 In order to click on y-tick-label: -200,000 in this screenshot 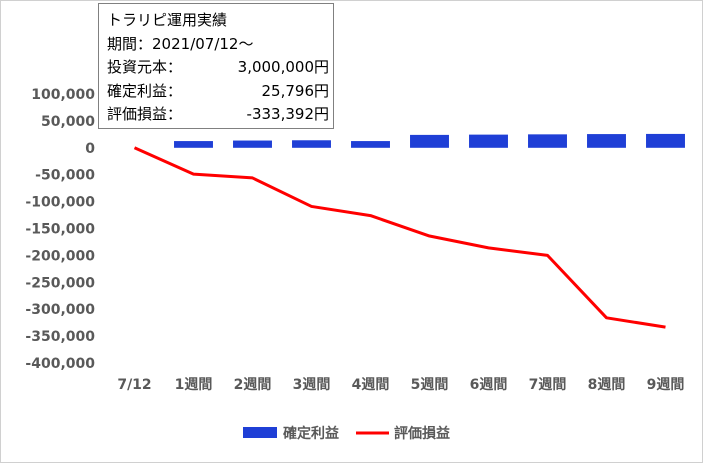, I will do `click(60, 256)`.